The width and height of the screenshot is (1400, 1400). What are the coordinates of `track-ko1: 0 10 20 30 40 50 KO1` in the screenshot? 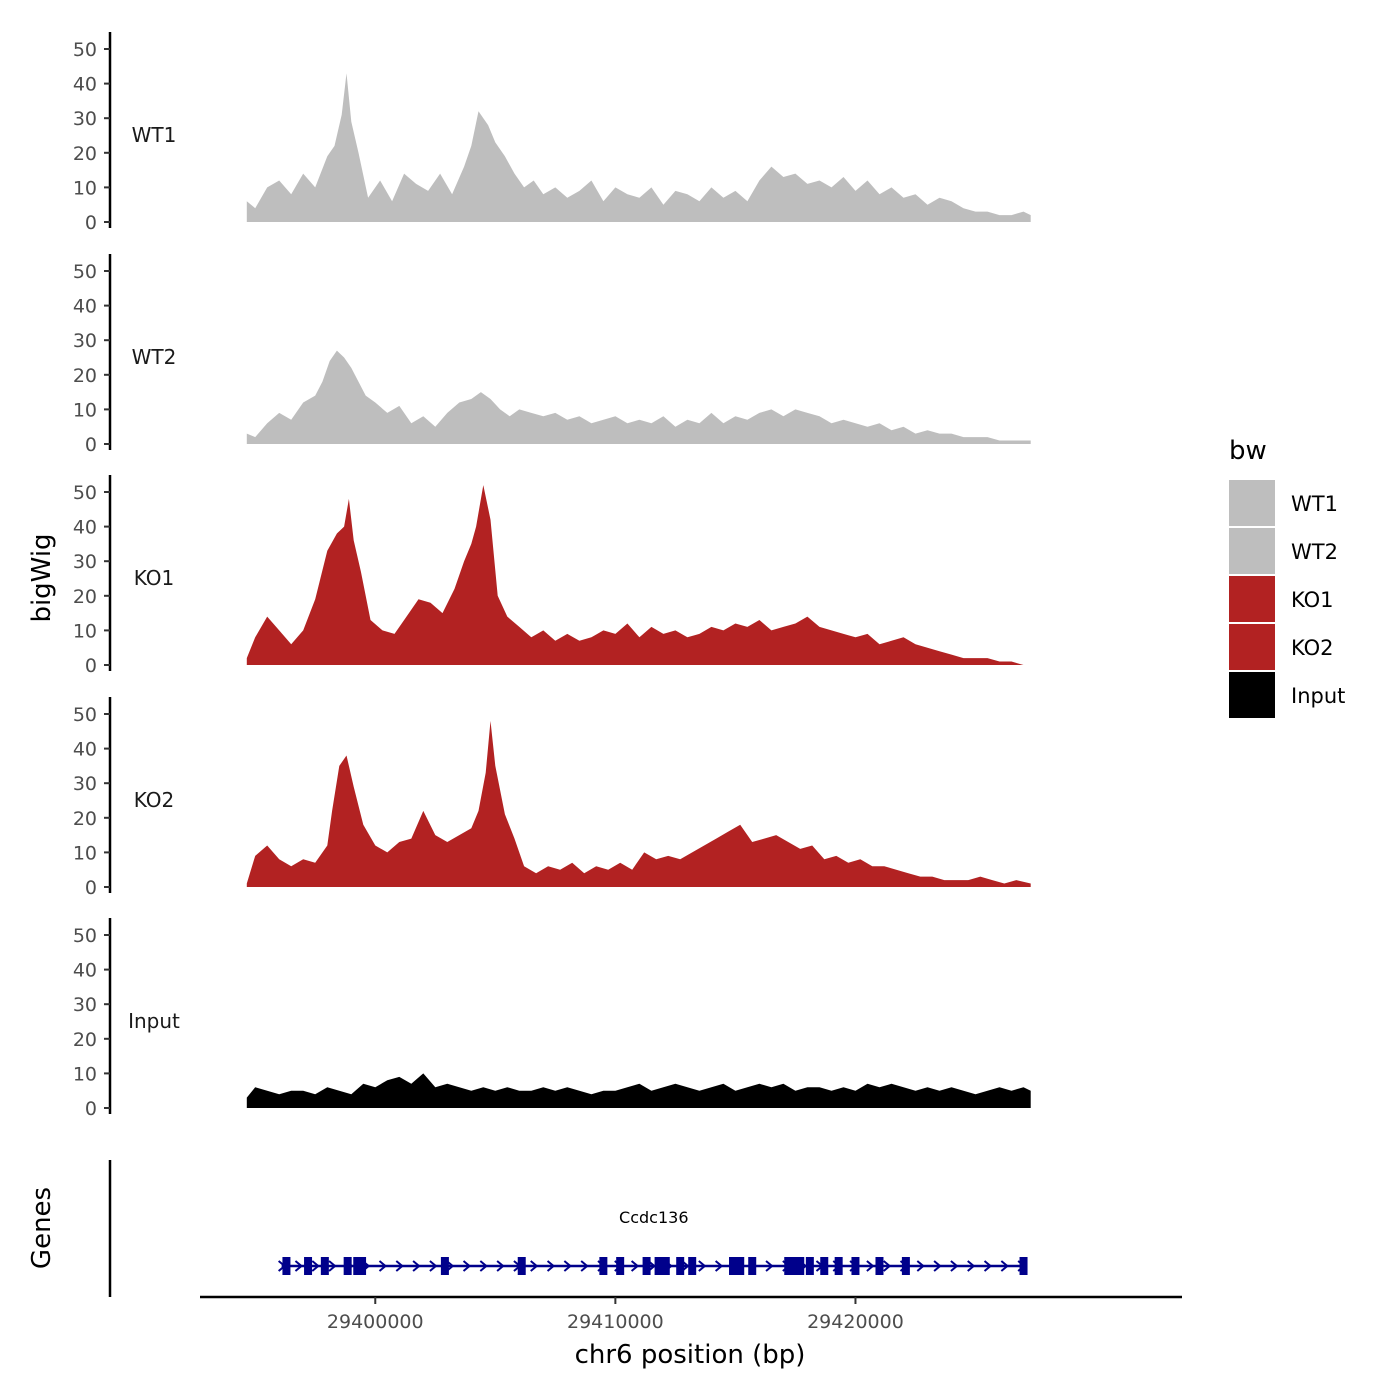 It's located at (548, 576).